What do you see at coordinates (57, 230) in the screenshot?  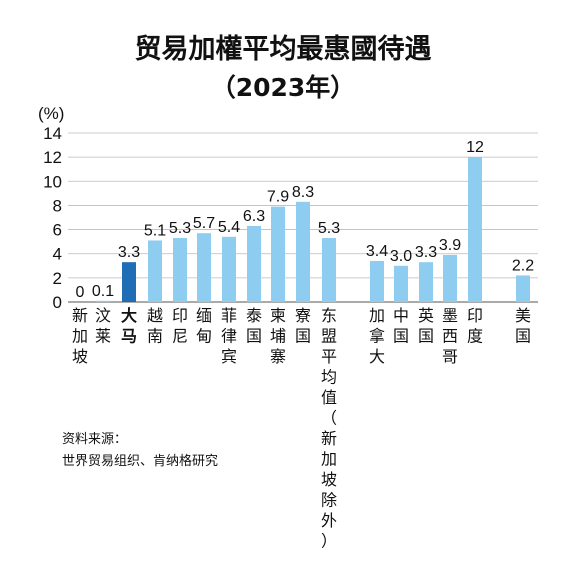 I see `y-tick-label: 6` at bounding box center [57, 230].